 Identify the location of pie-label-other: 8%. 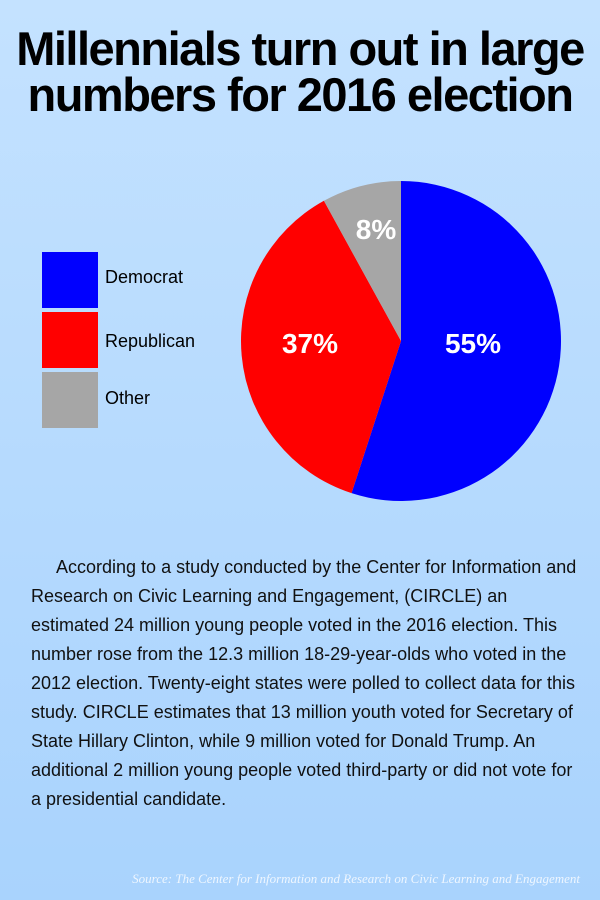
(376, 229).